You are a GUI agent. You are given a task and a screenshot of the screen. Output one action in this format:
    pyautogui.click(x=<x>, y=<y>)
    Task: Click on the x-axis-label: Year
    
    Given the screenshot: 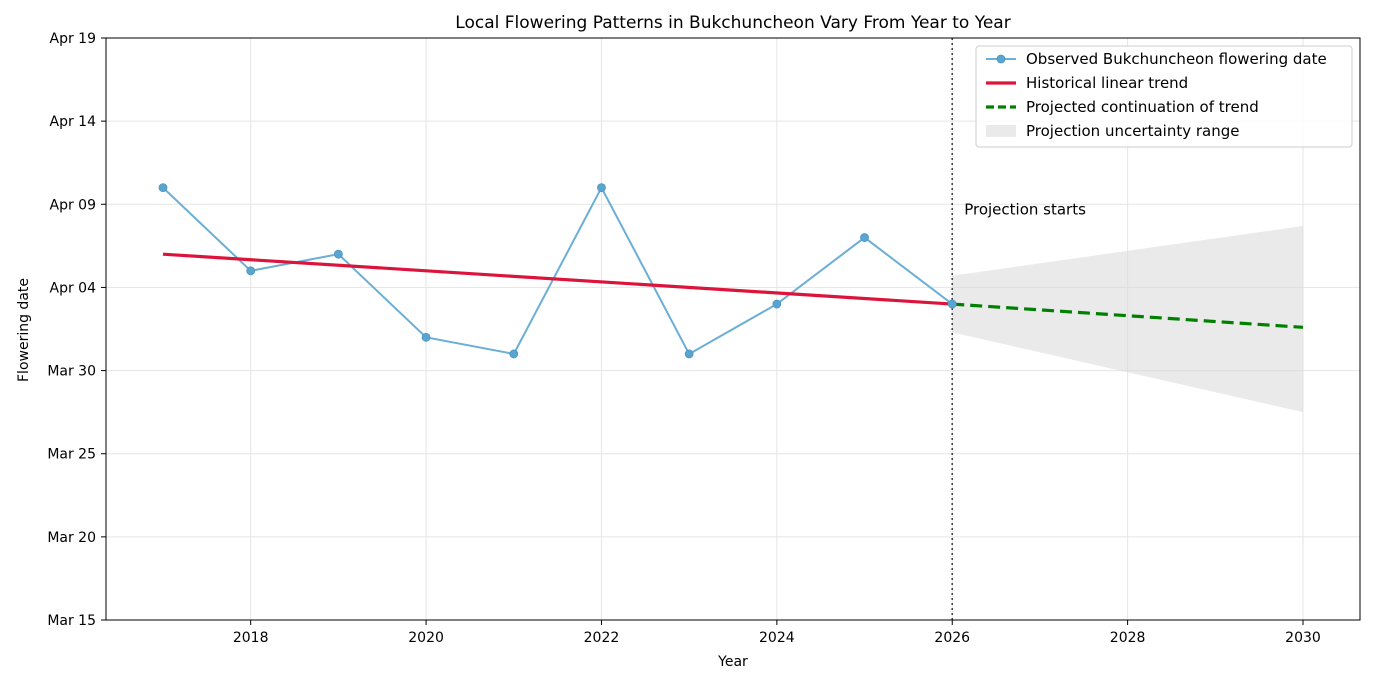 What is the action you would take?
    pyautogui.click(x=732, y=662)
    